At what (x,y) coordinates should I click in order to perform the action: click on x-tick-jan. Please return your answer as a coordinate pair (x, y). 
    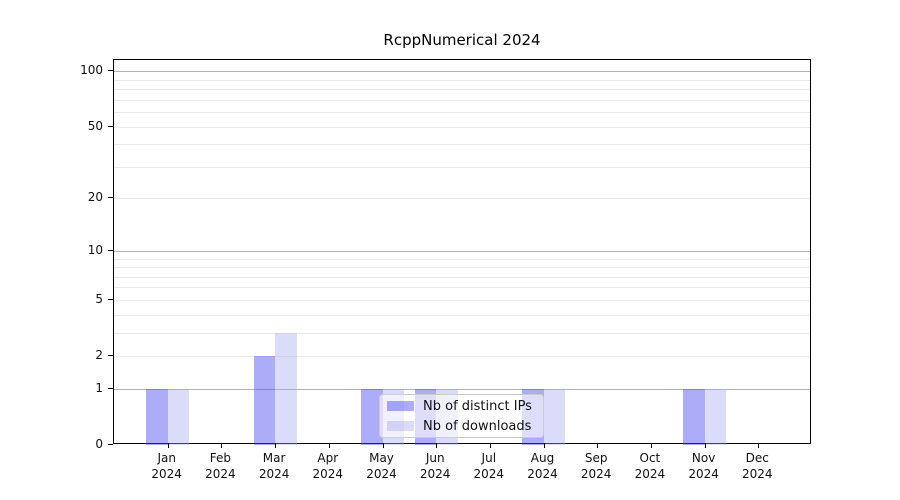
    Looking at the image, I should click on (168, 445).